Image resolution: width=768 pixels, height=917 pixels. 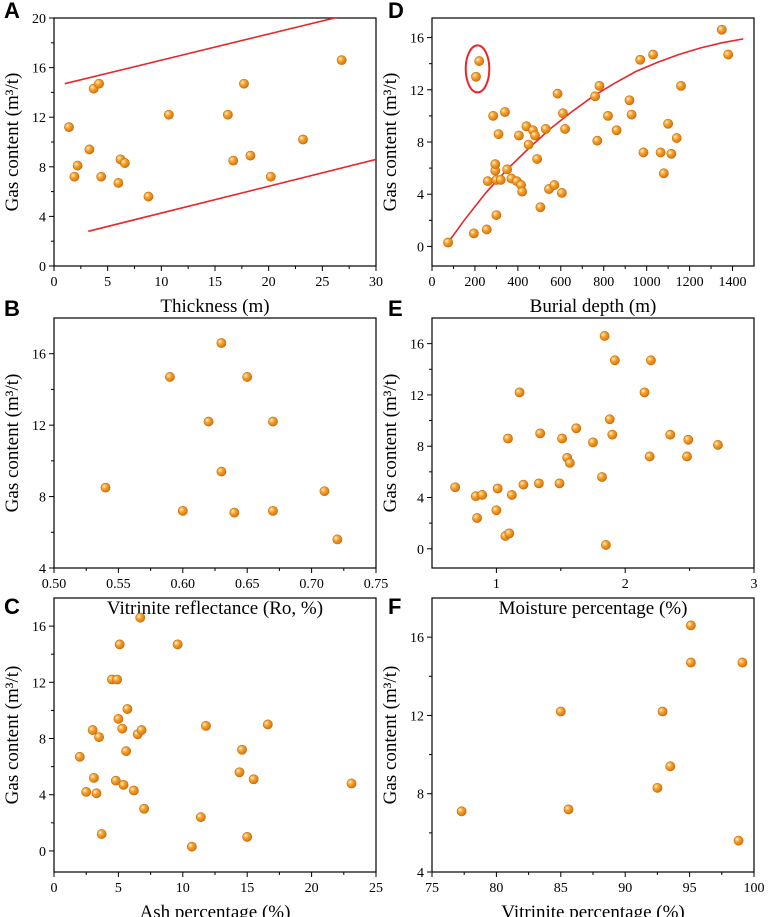 I want to click on x-tick-label: 400, so click(x=517, y=282).